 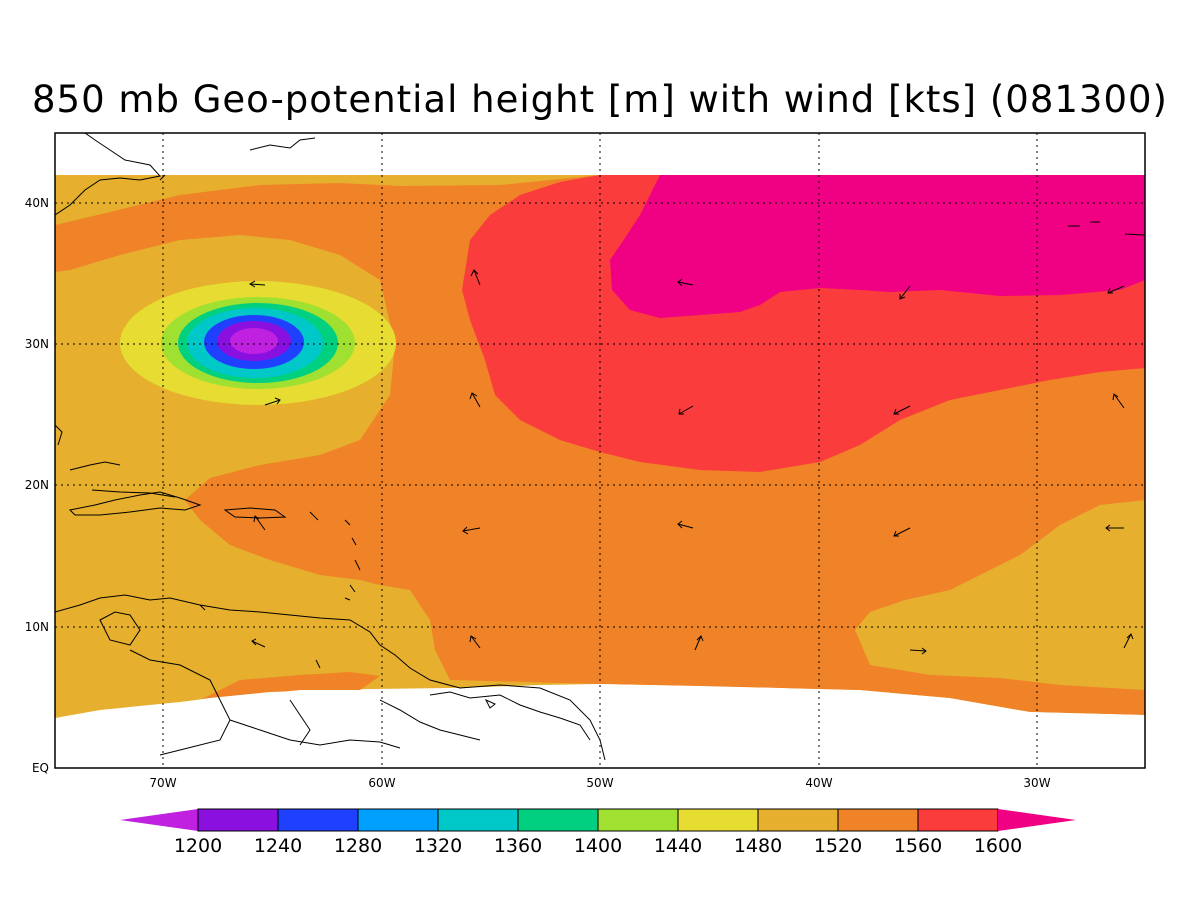 I want to click on mask-south, so click(x=600, y=726).